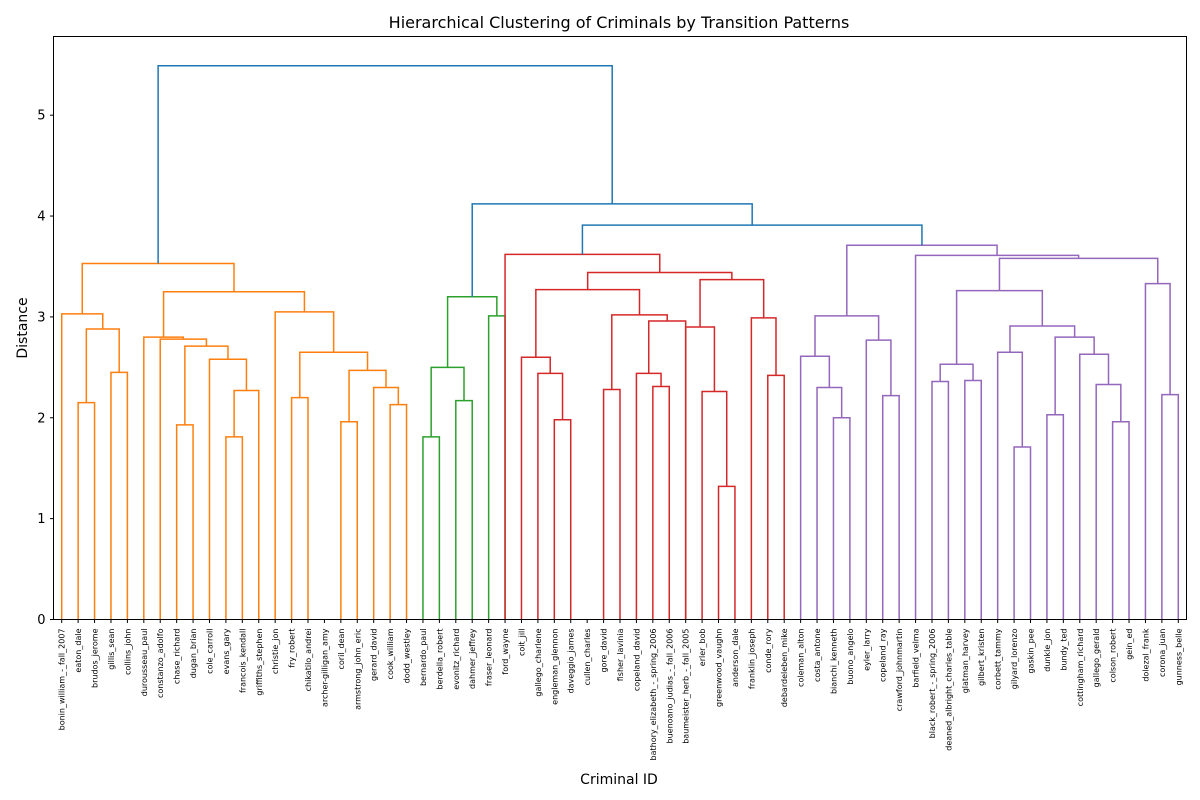  Describe the element at coordinates (41, 620) in the screenshot. I see `y-tick-label: 0` at that location.